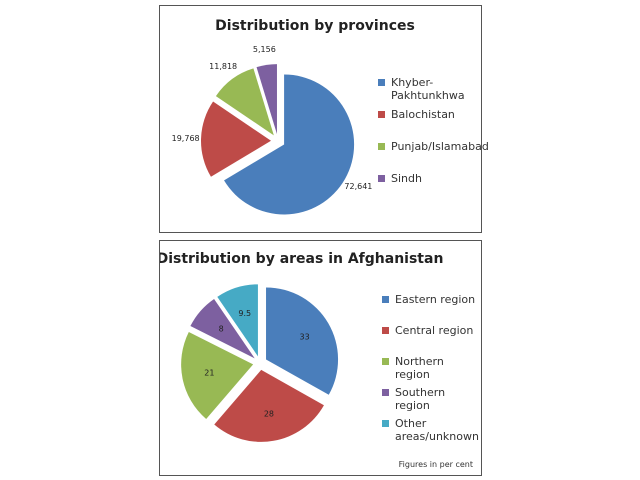 The width and height of the screenshot is (640, 480). What do you see at coordinates (358, 186) in the screenshot?
I see `data-label: 72,641` at bounding box center [358, 186].